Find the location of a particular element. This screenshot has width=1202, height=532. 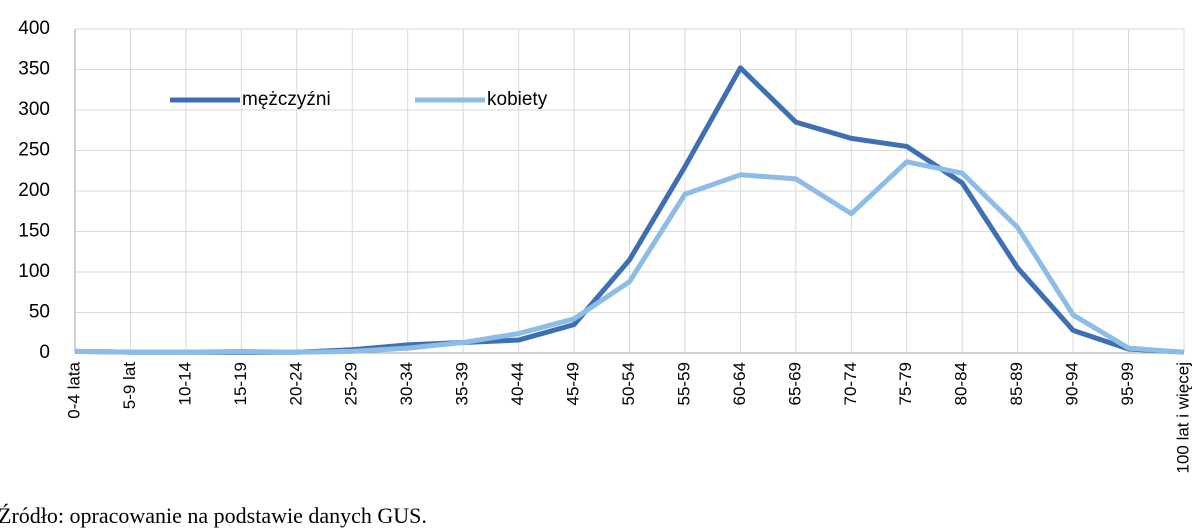

x-tick-label: 90-94 is located at coordinates (1072, 383).